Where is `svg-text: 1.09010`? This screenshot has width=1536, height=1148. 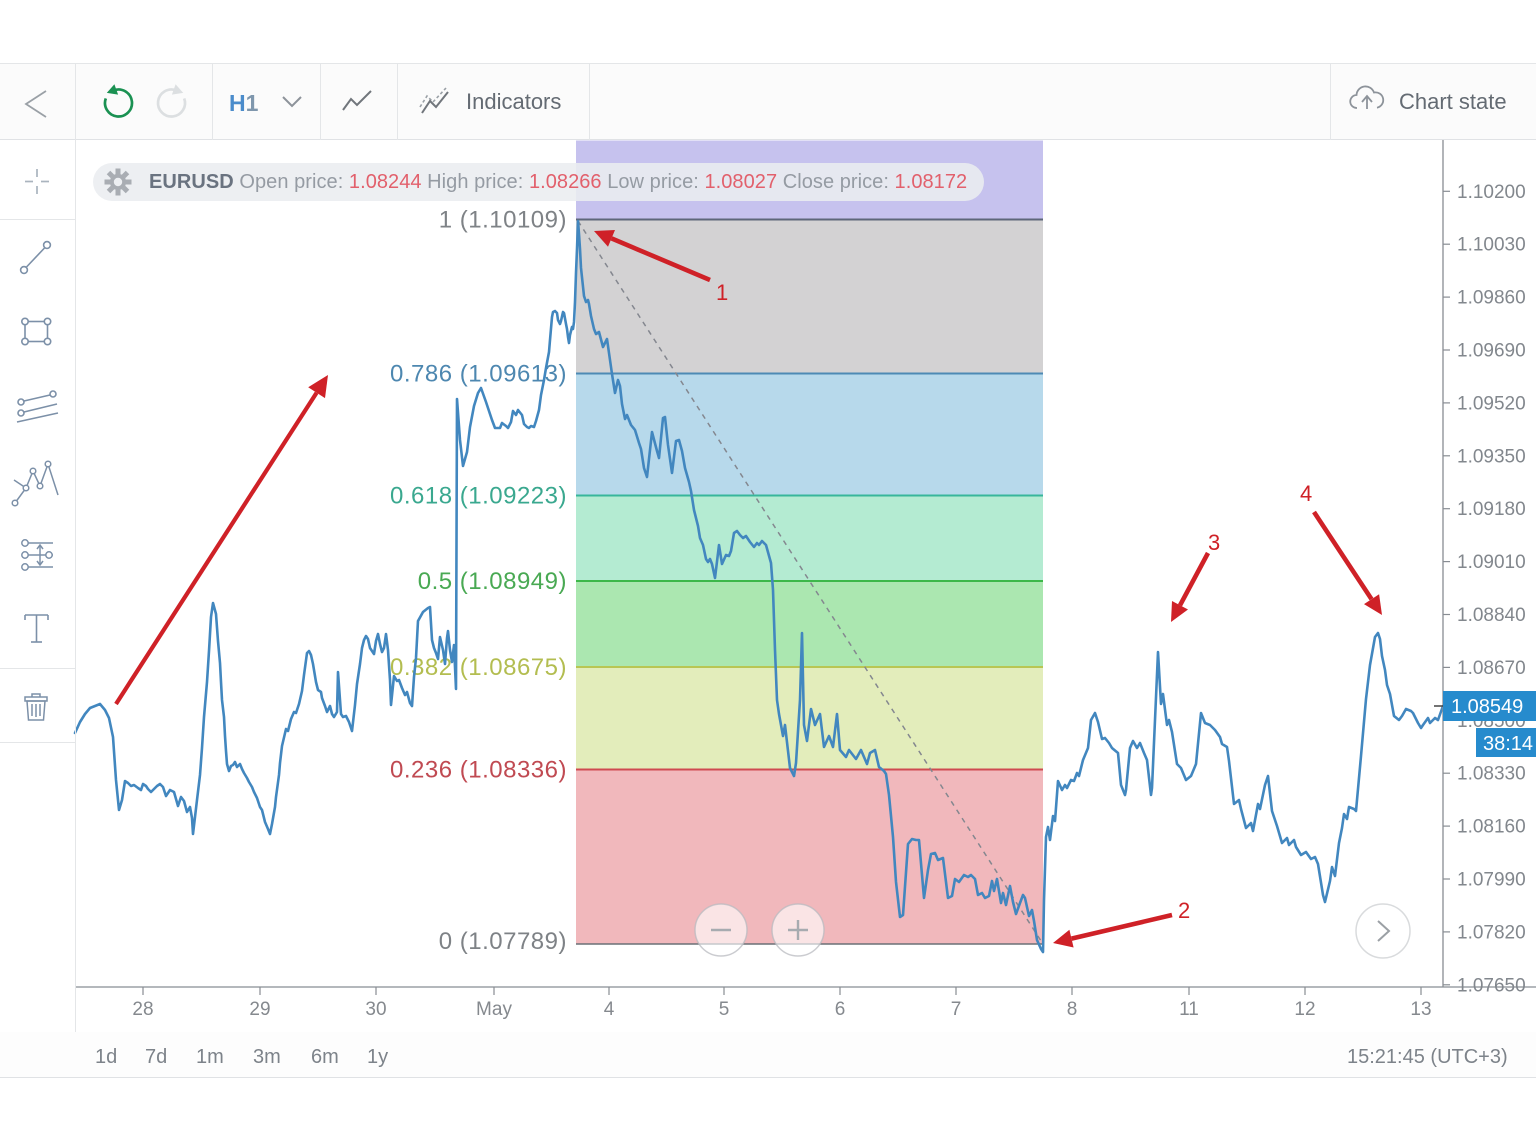
svg-text: 1.09010 is located at coordinates (1491, 562).